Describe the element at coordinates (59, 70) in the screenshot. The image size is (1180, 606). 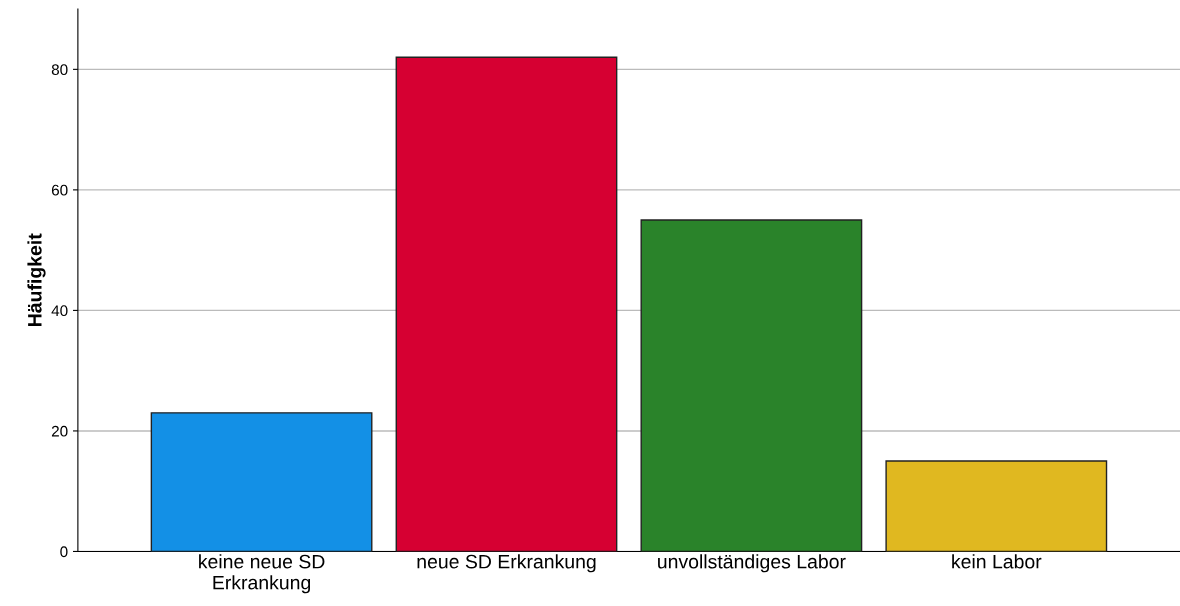
I see `y-tick-label: 80` at that location.